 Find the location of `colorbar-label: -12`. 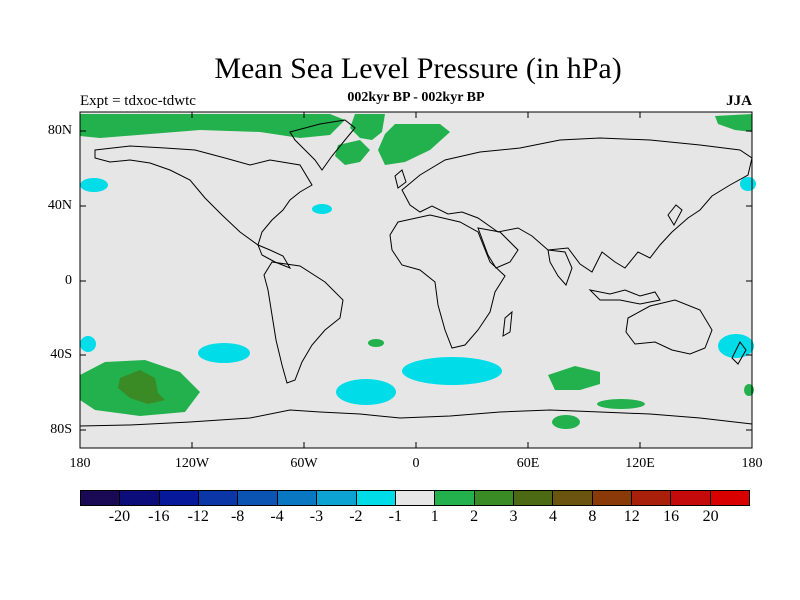

colorbar-label: -12 is located at coordinates (198, 516).